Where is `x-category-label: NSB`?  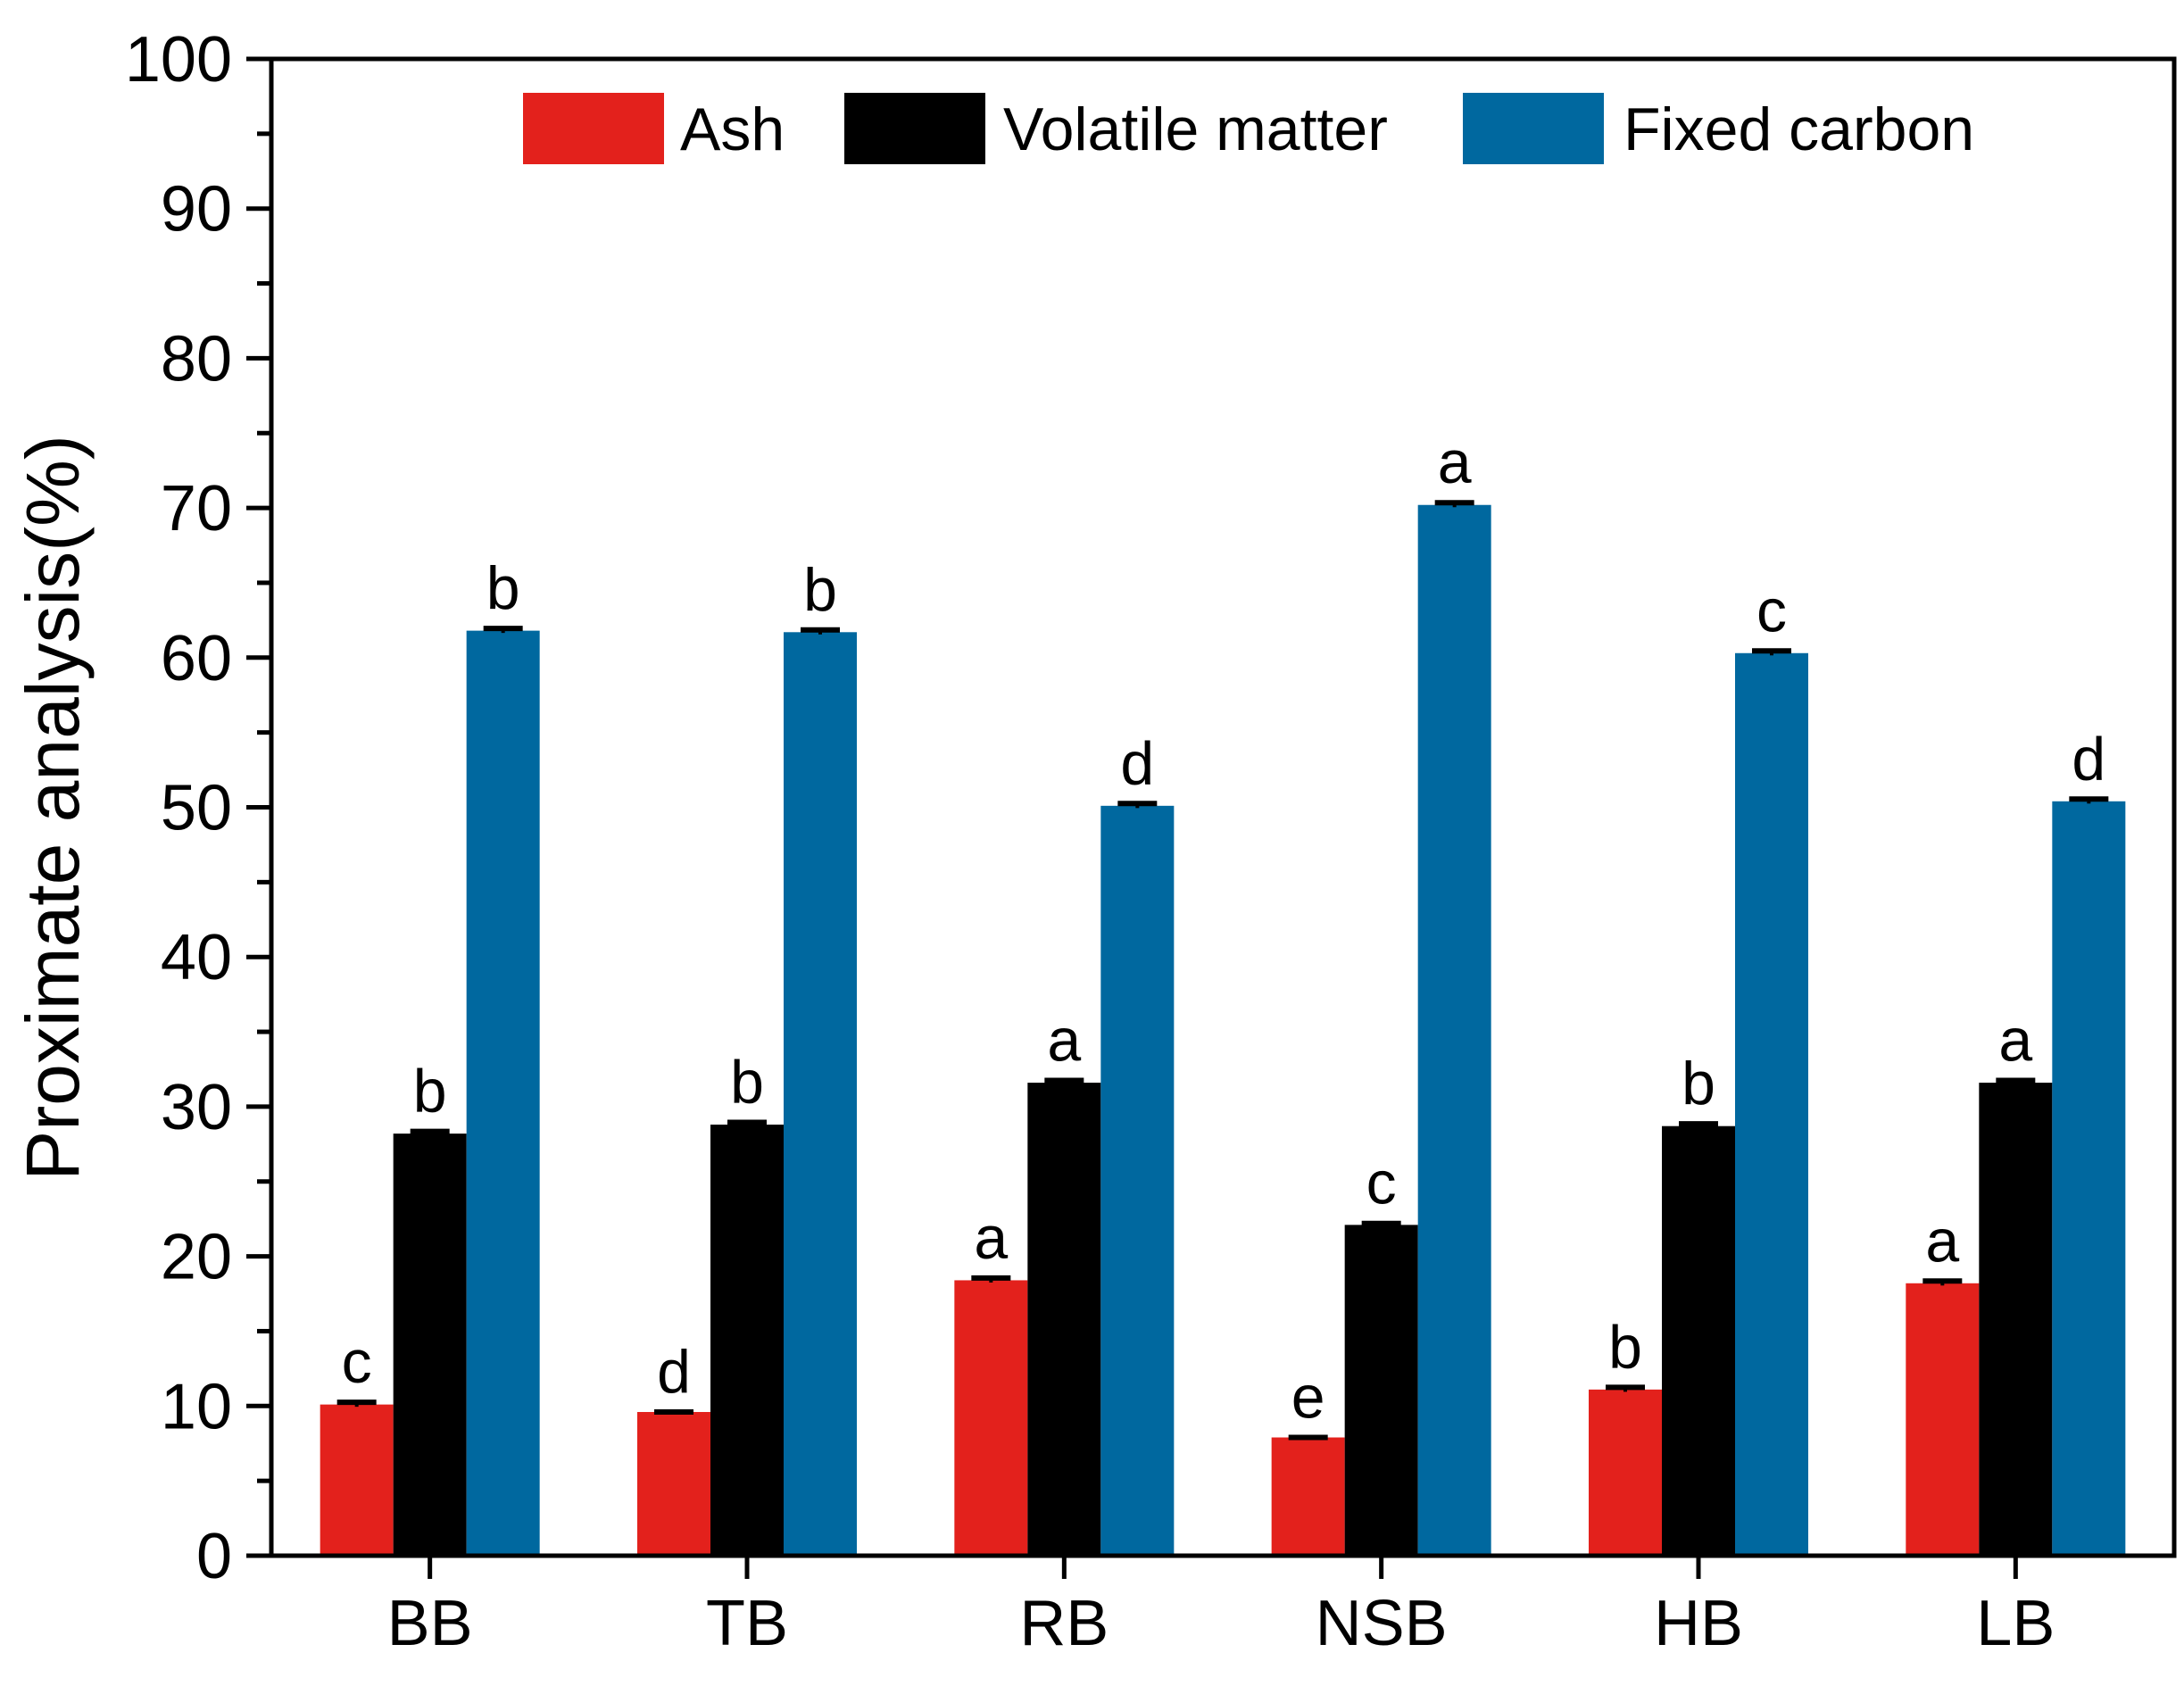 x-category-label: NSB is located at coordinates (1382, 1623).